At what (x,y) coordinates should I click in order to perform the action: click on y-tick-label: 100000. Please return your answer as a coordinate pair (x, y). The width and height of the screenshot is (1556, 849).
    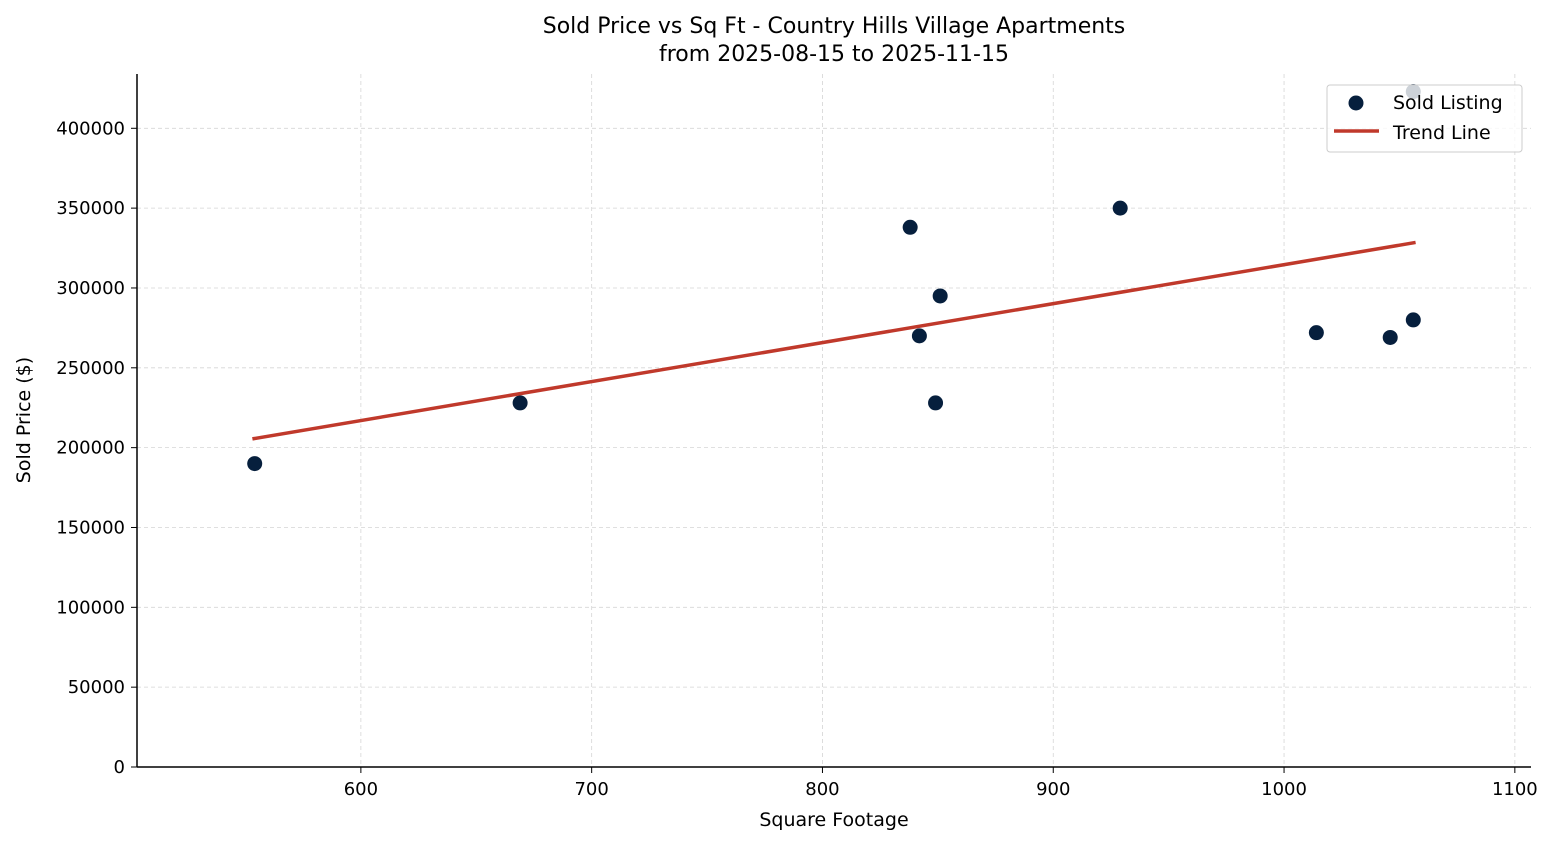
    Looking at the image, I should click on (90, 607).